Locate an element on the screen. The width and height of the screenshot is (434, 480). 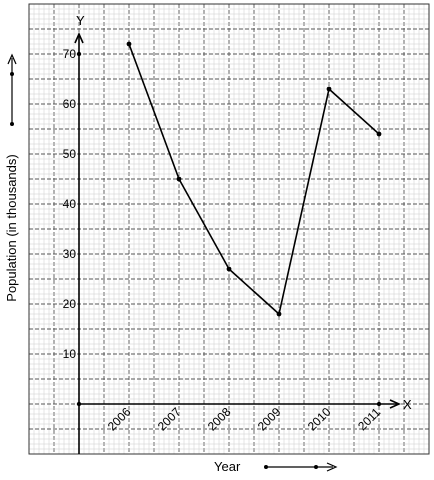
y-axis-title: Population (in thousands) is located at coordinates (11, 227).